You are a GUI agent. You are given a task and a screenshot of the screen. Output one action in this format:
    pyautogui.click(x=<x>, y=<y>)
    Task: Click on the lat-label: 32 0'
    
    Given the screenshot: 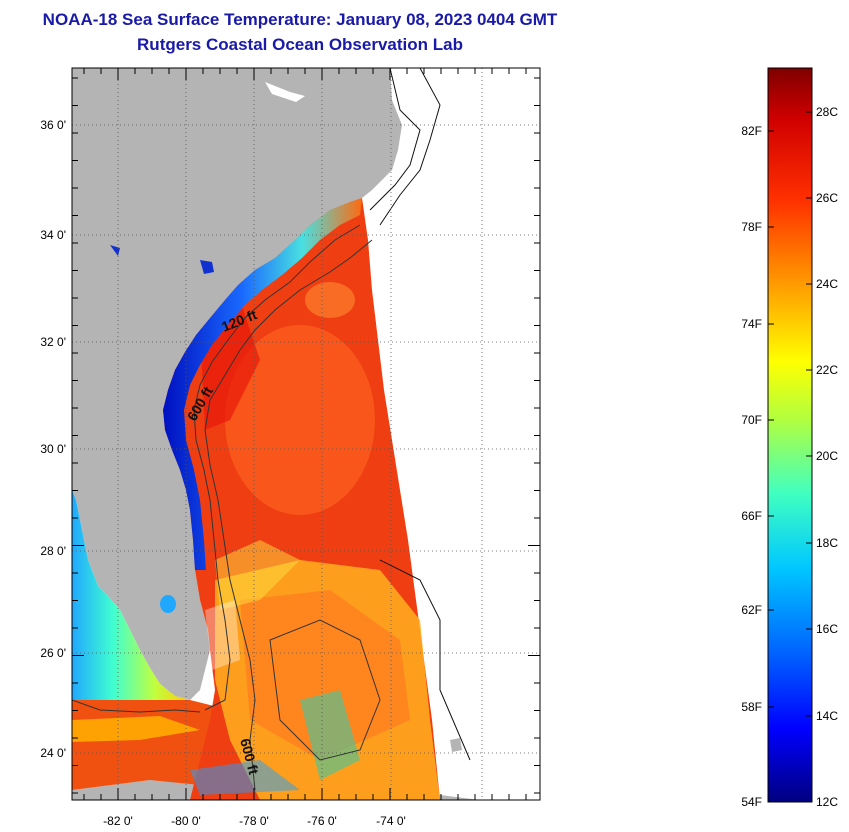 What is the action you would take?
    pyautogui.click(x=53, y=342)
    